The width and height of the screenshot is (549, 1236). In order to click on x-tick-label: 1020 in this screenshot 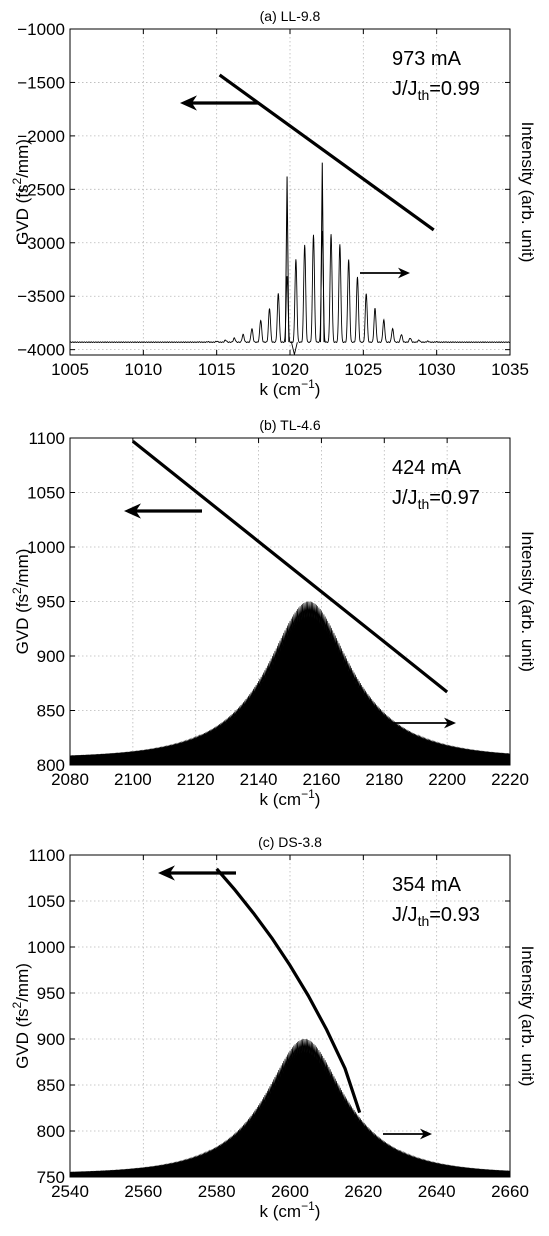, I will do `click(290, 369)`.